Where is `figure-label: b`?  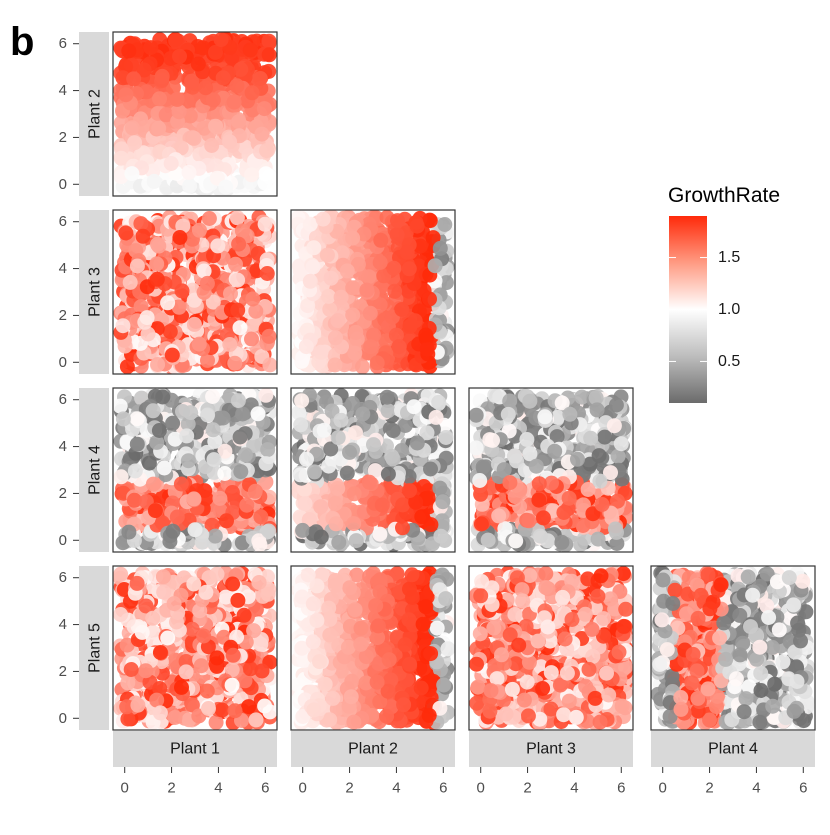
figure-label: b is located at coordinates (22, 42).